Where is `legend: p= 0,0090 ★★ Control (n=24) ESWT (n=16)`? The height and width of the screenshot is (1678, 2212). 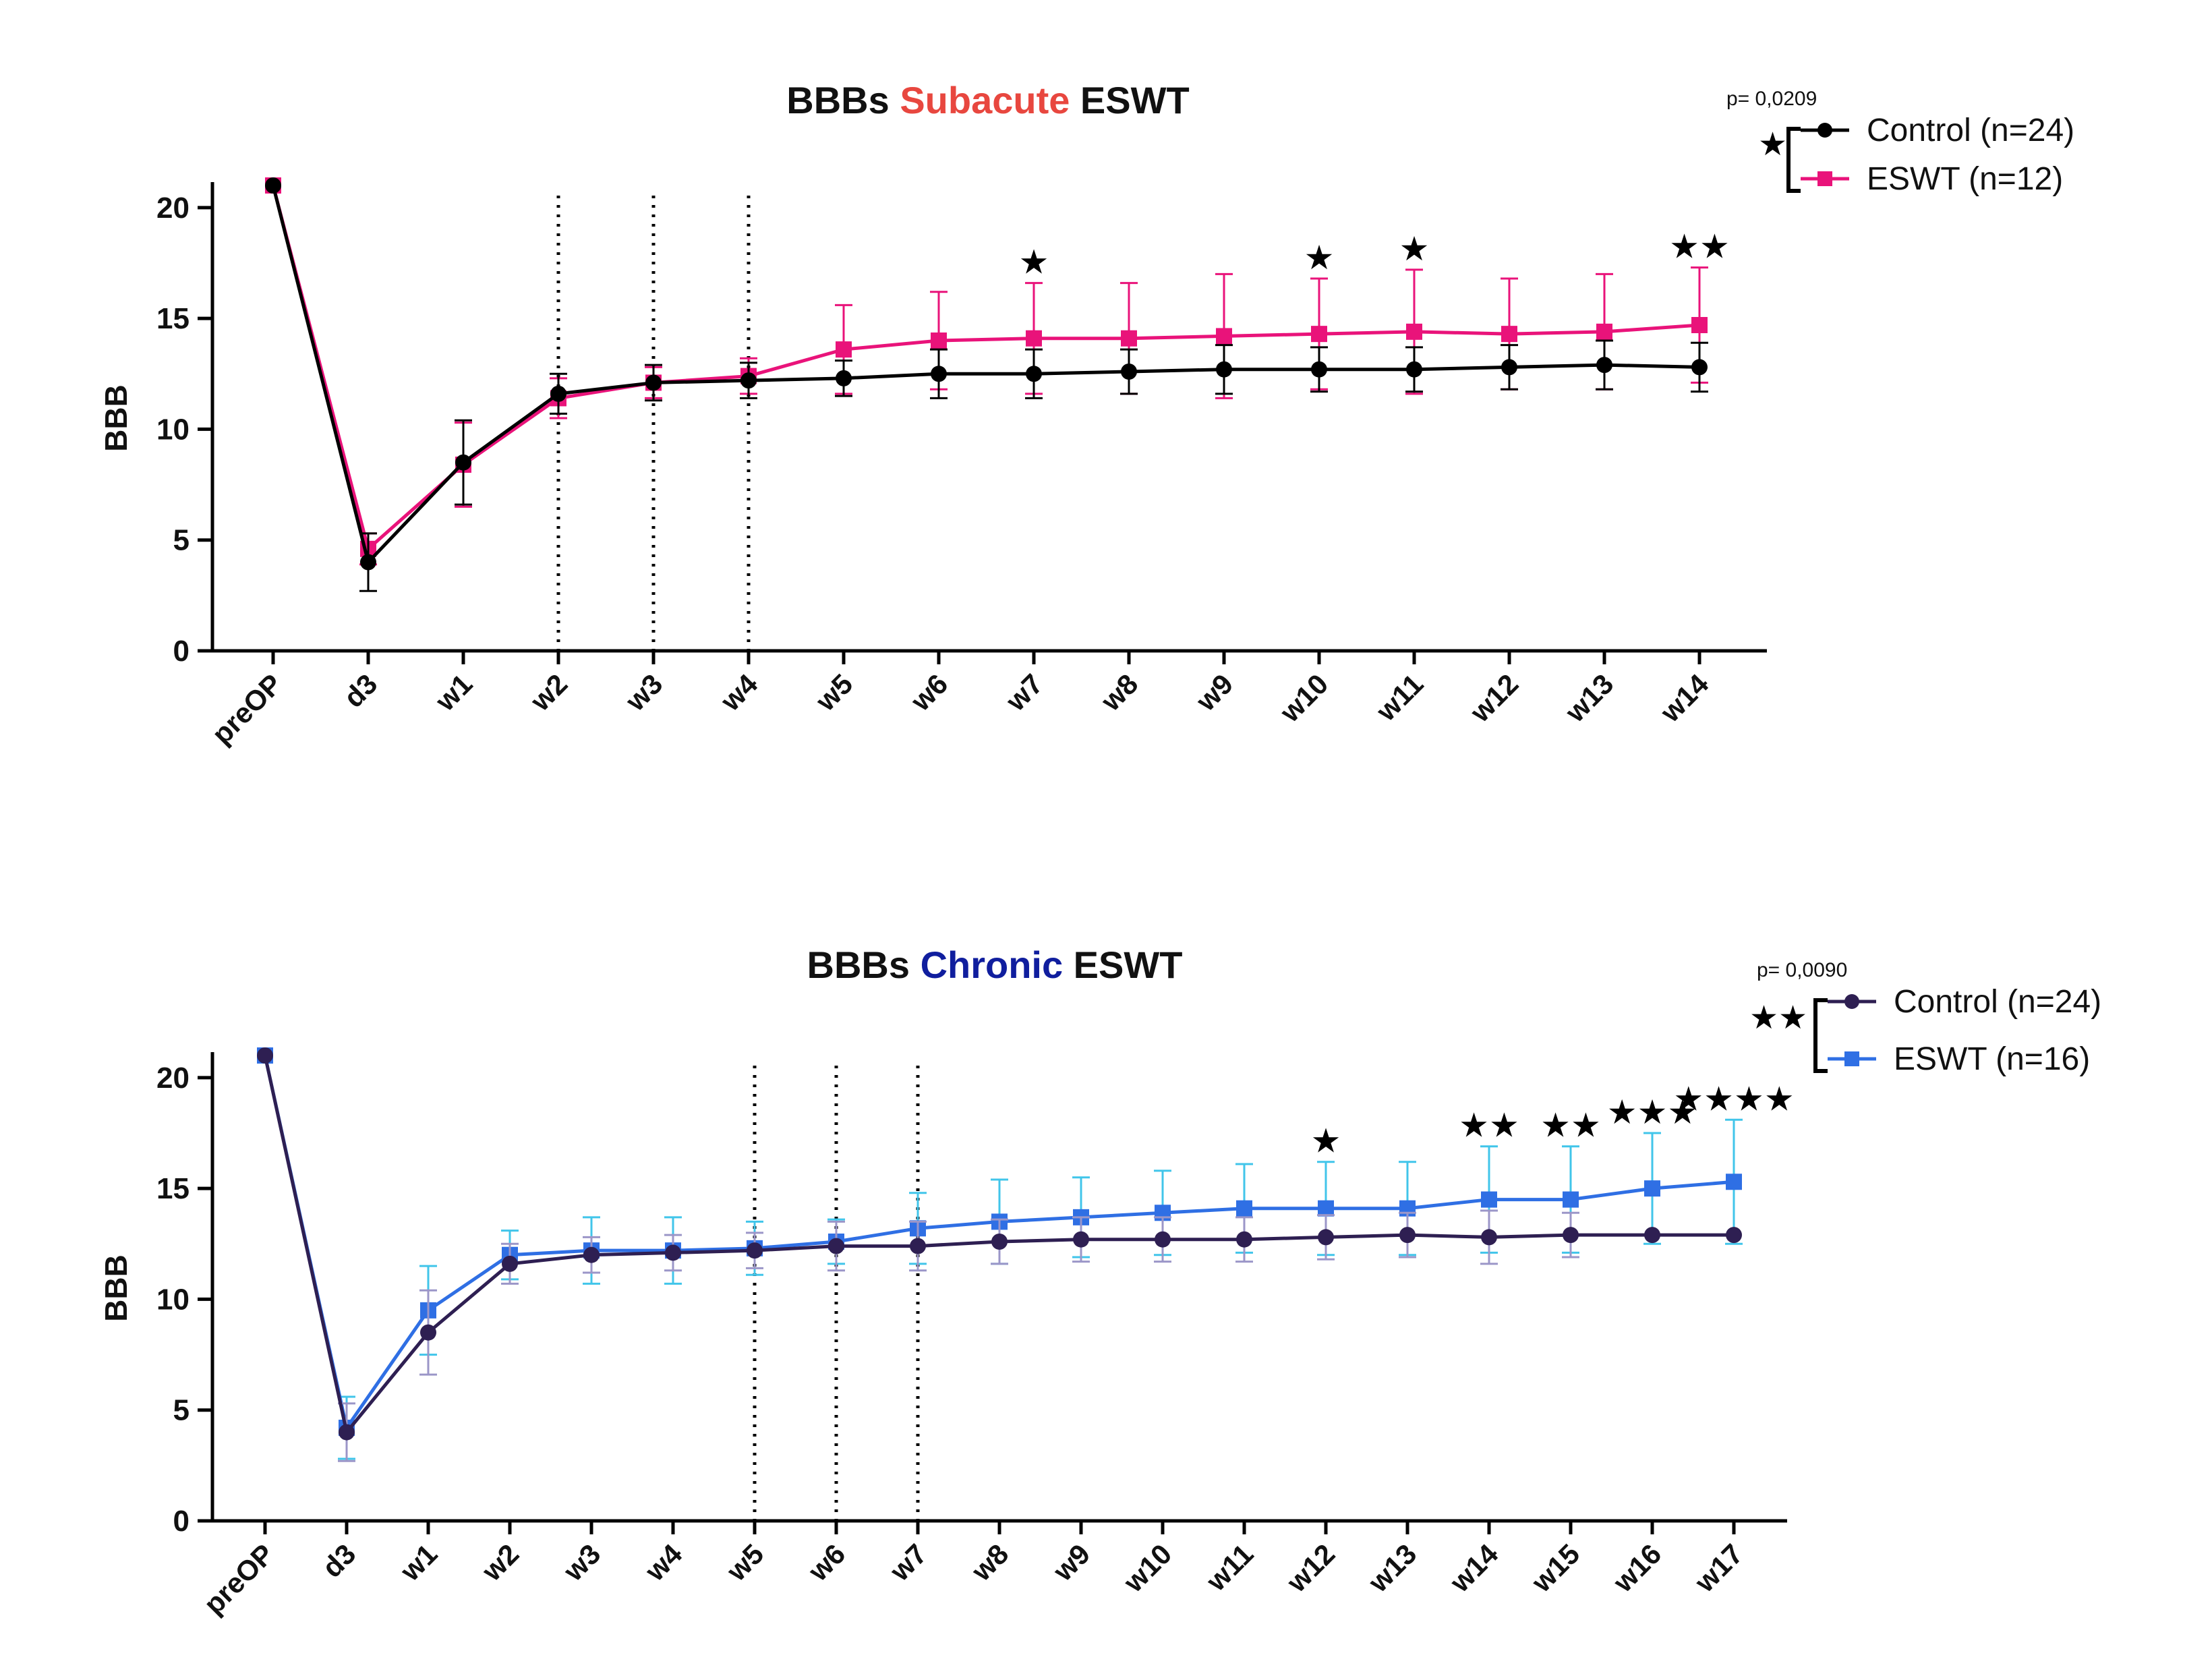
legend: p= 0,0090 ★★ Control (n=24) ESWT (n=16) is located at coordinates (1925, 1018).